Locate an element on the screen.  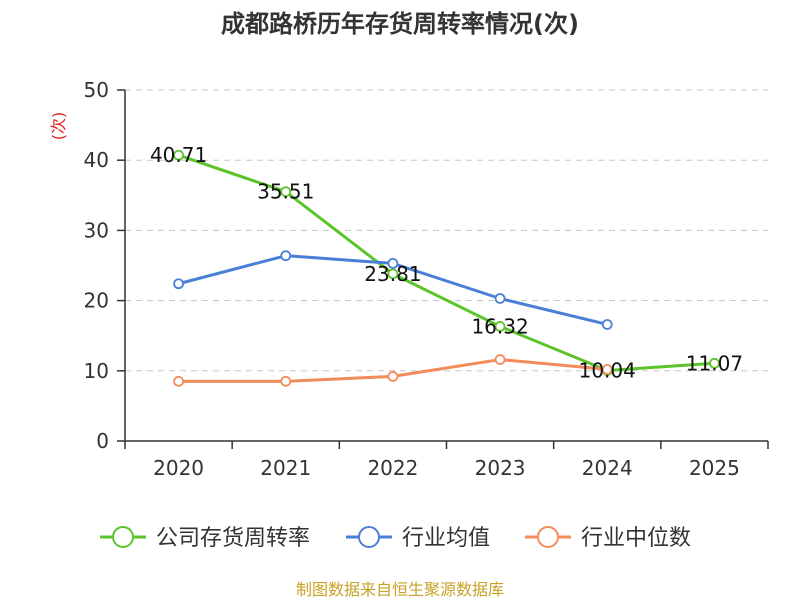
data-label-2024: 10.04 is located at coordinates (607, 371).